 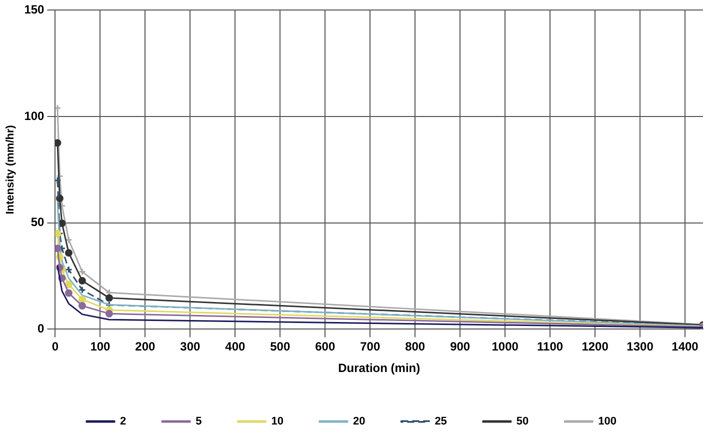 What do you see at coordinates (415, 347) in the screenshot?
I see `x-tick-label: 800` at bounding box center [415, 347].